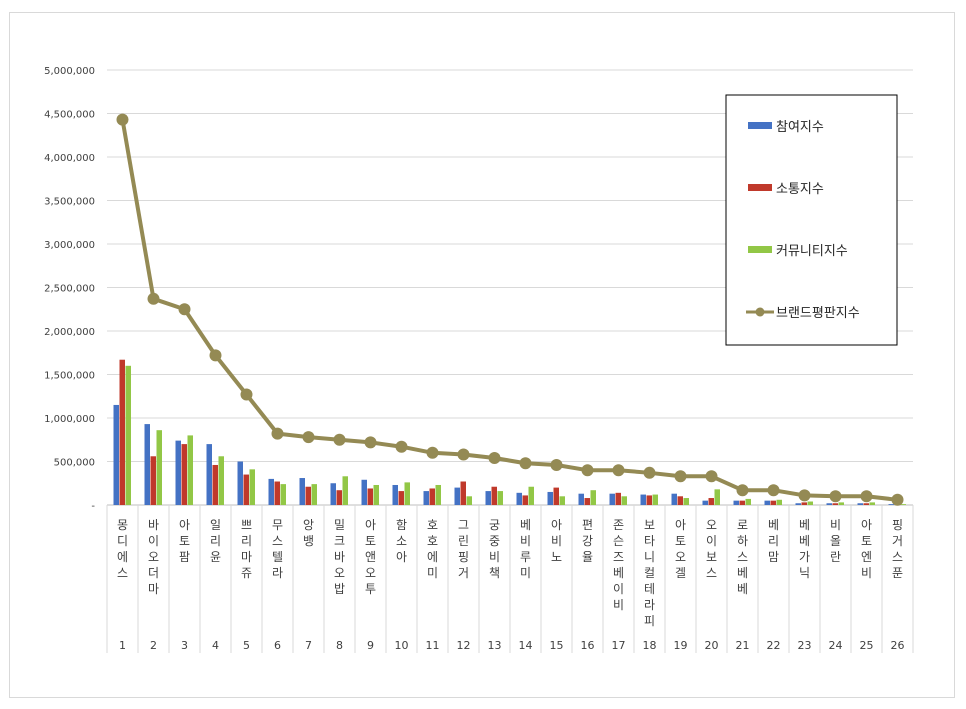 The width and height of the screenshot is (966, 709). Describe the element at coordinates (122, 645) in the screenshot. I see `rank-label: 1` at that location.